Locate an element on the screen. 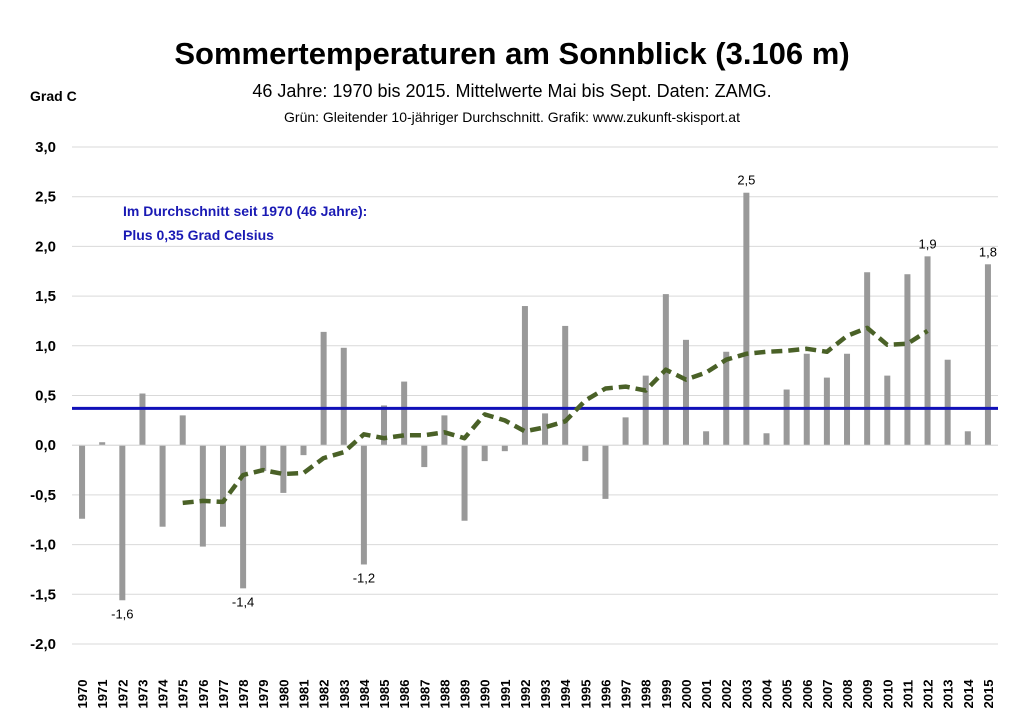 The image size is (1024, 724). x-tick-label: 2008 is located at coordinates (847, 694).